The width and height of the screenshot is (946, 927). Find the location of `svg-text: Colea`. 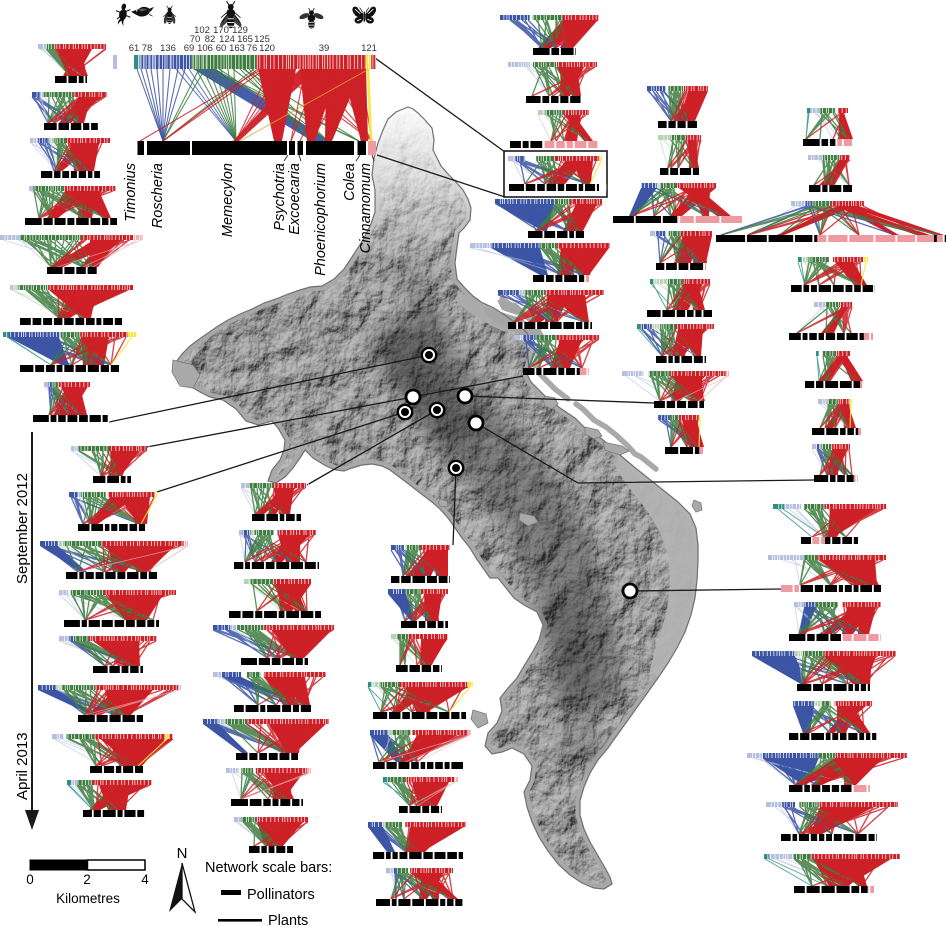

svg-text: Colea is located at coordinates (350, 182).